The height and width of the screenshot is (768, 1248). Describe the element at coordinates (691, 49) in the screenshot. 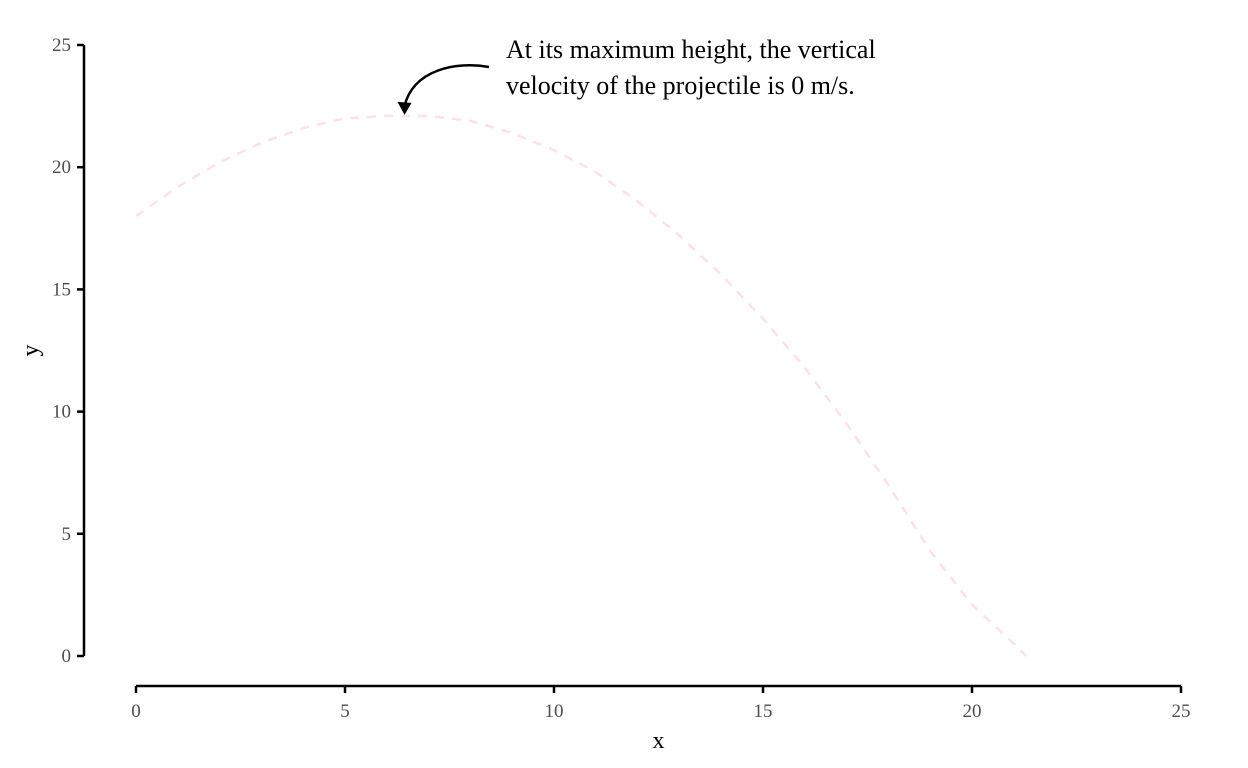

I see `annotation-line-1: At its maximum height, the vertical` at that location.